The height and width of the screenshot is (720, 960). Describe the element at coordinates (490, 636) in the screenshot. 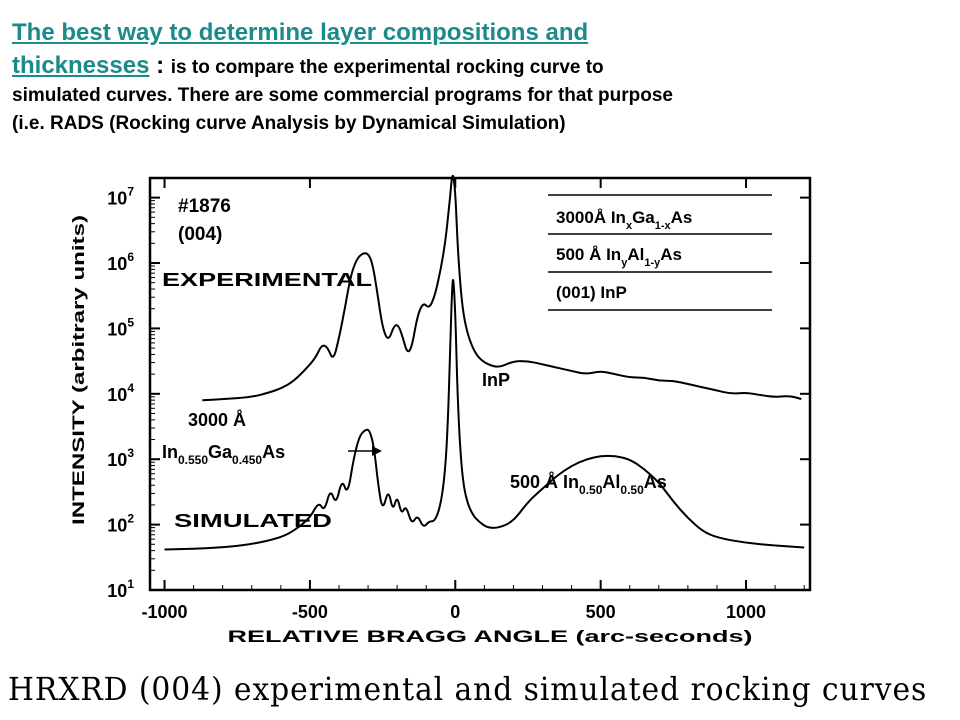

I see `x-axis-label: RELATIVE BRAGG ANGLE (arc-seconds)` at that location.